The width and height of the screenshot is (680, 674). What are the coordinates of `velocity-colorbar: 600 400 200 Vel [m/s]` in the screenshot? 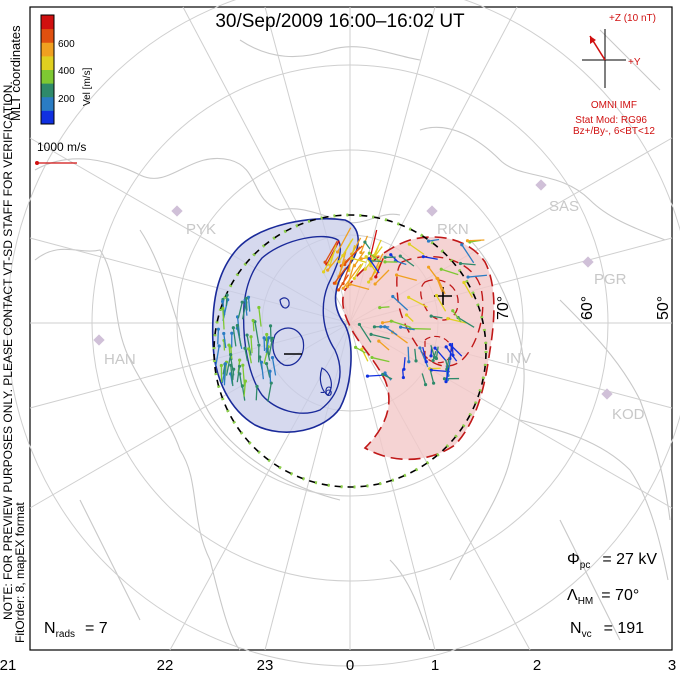 It's located at (66, 69).